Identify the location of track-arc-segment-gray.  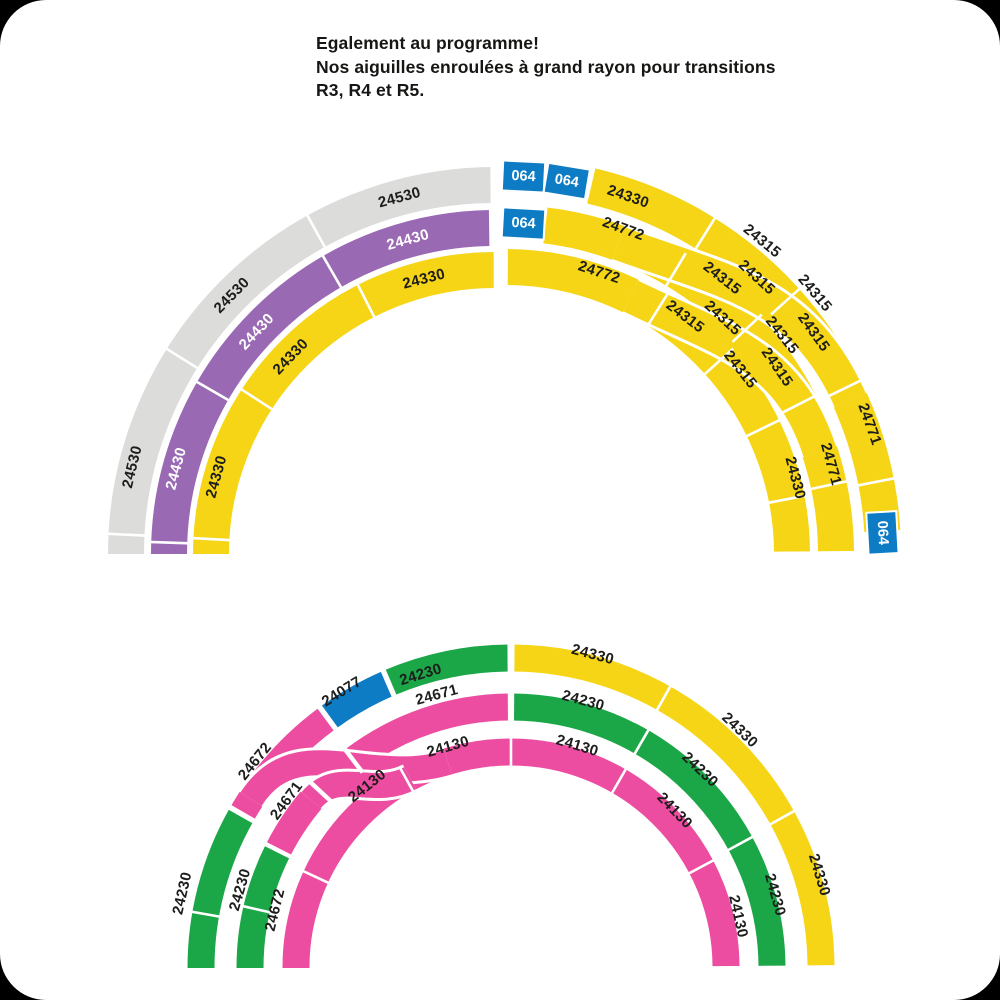
(300, 361).